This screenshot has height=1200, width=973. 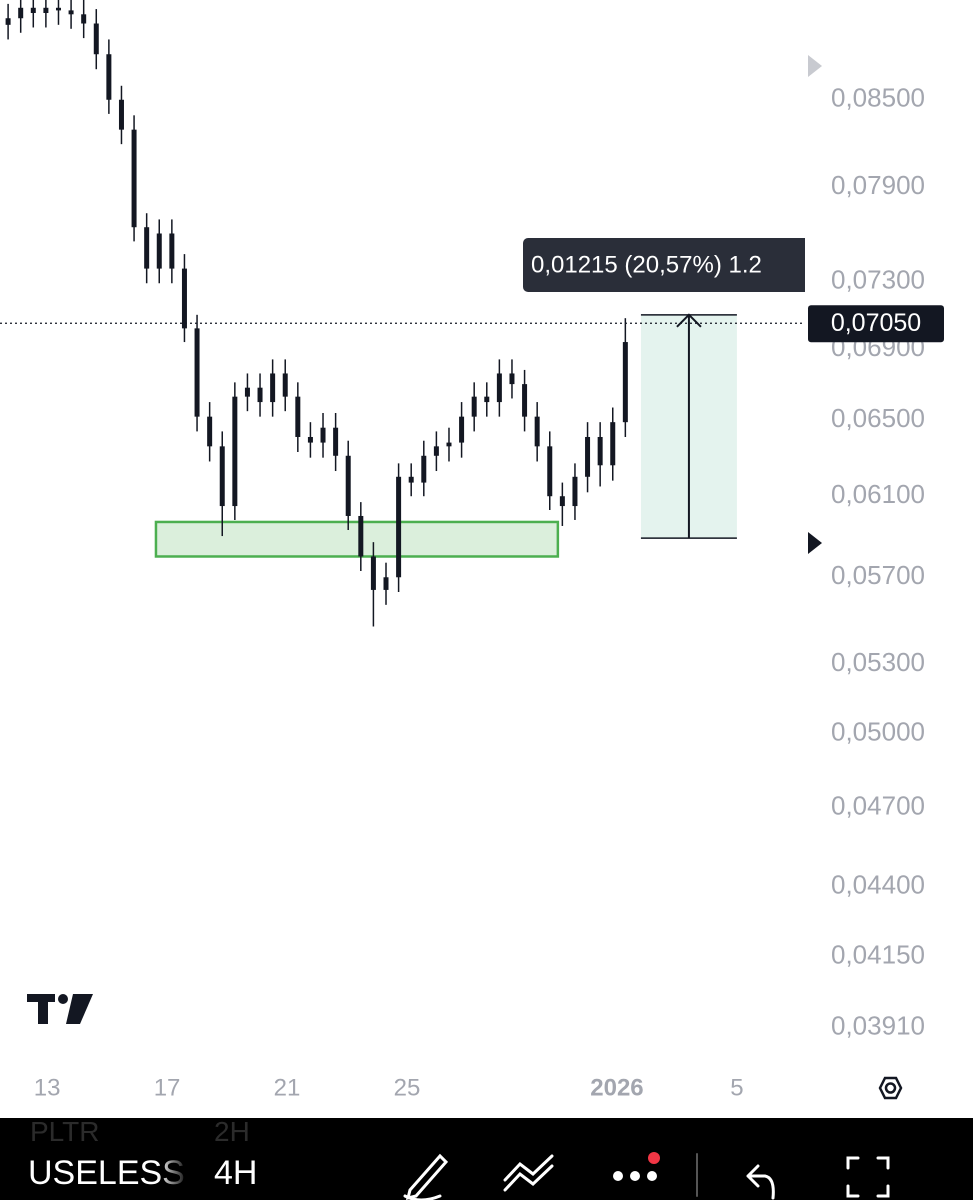 What do you see at coordinates (878, 98) in the screenshot?
I see `y-tick-label: 0,08500` at bounding box center [878, 98].